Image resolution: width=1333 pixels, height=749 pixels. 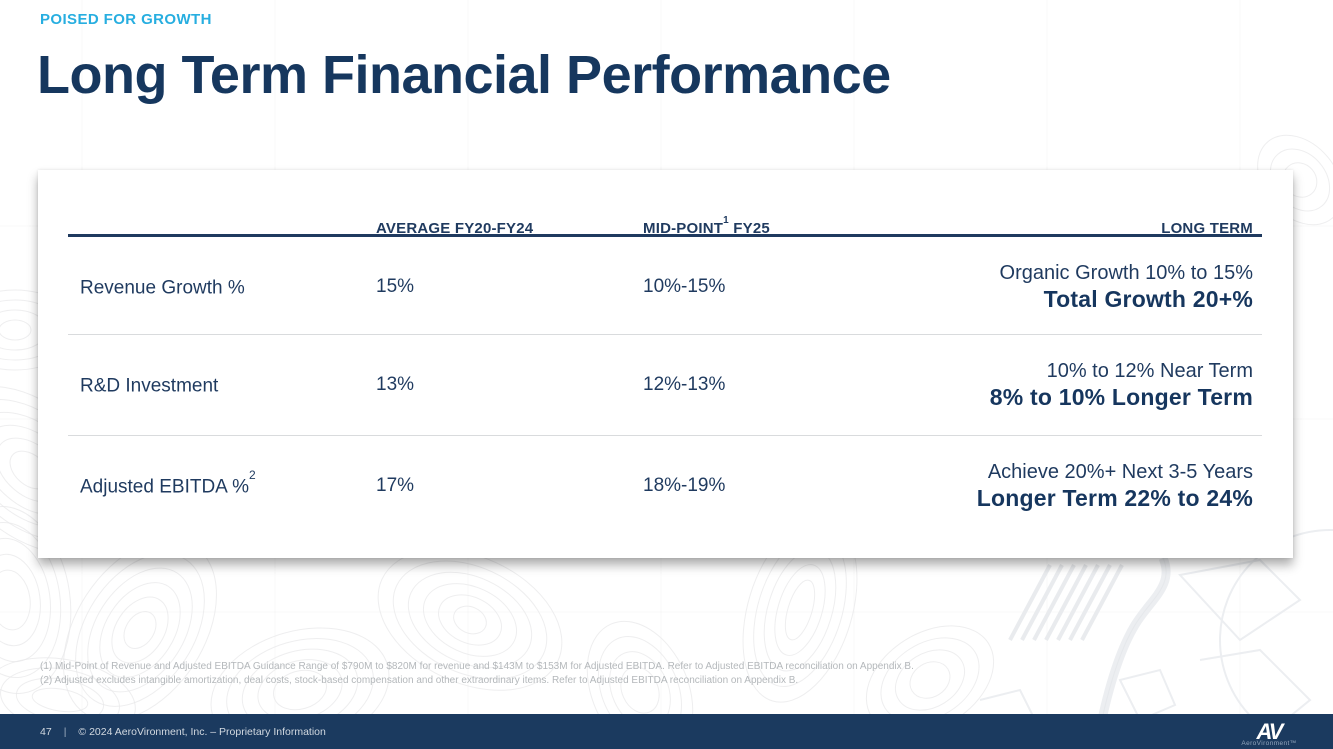 What do you see at coordinates (1269, 743) in the screenshot?
I see `logo-subtext: AeroVironment™` at bounding box center [1269, 743].